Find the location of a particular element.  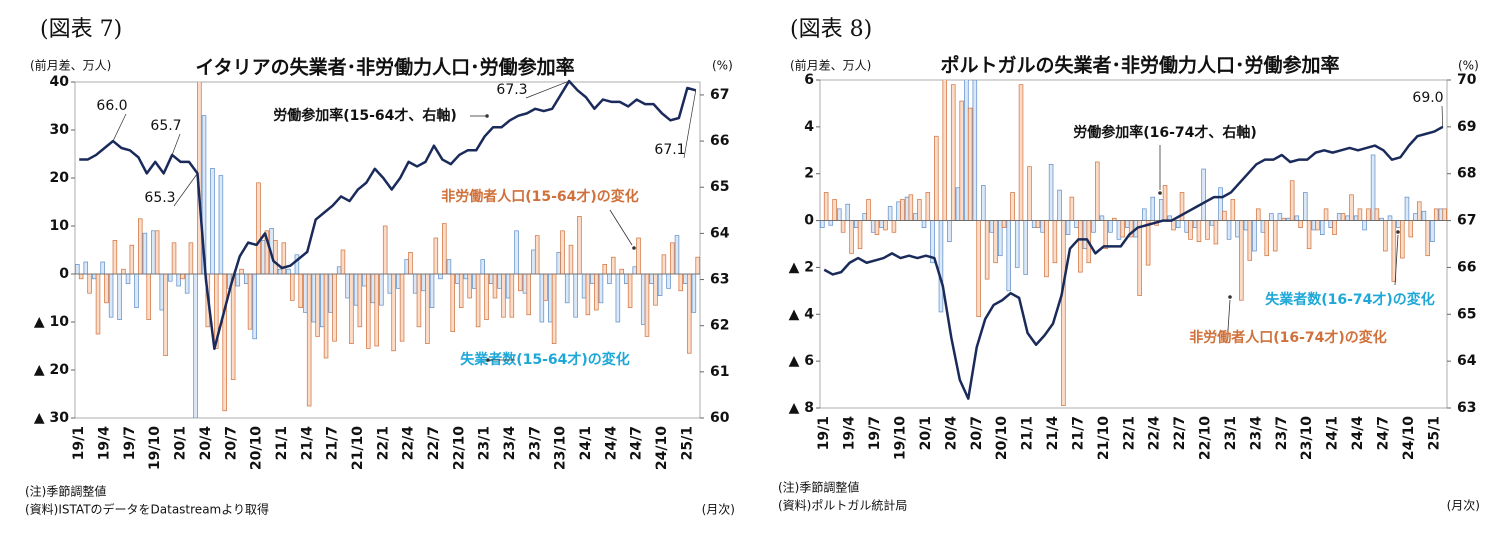

y-tick-label: 10 is located at coordinates (60, 226).